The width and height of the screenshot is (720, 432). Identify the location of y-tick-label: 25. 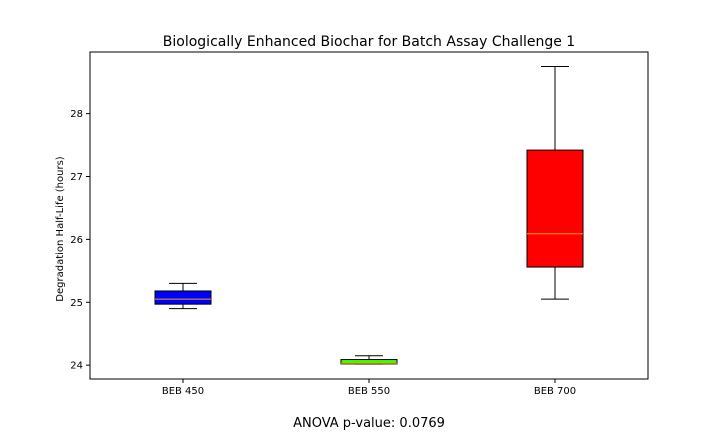
(76, 303).